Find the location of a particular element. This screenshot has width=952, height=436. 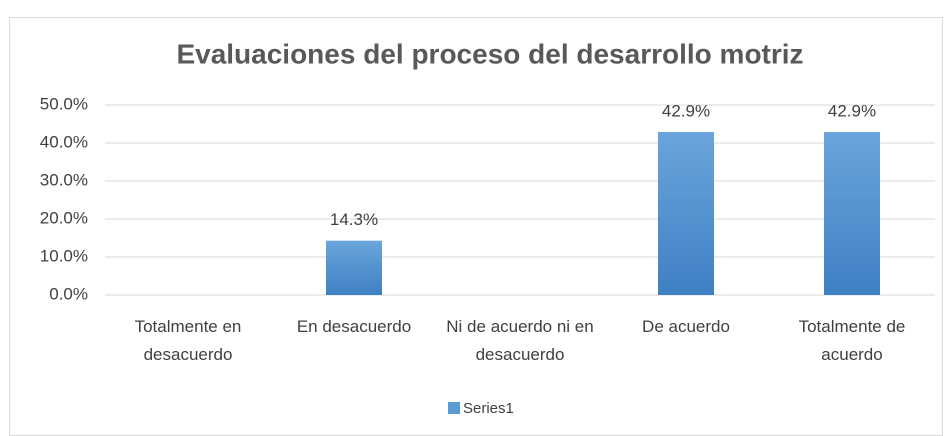

legend-label: Series1 is located at coordinates (488, 408).